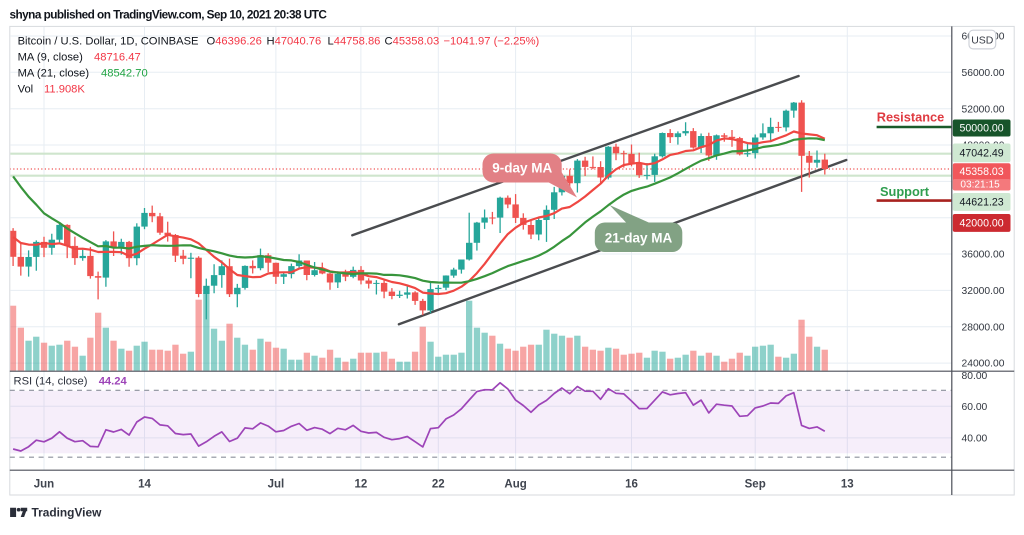 The width and height of the screenshot is (1024, 535). What do you see at coordinates (983, 327) in the screenshot?
I see `svg-text: 28000.00` at bounding box center [983, 327].